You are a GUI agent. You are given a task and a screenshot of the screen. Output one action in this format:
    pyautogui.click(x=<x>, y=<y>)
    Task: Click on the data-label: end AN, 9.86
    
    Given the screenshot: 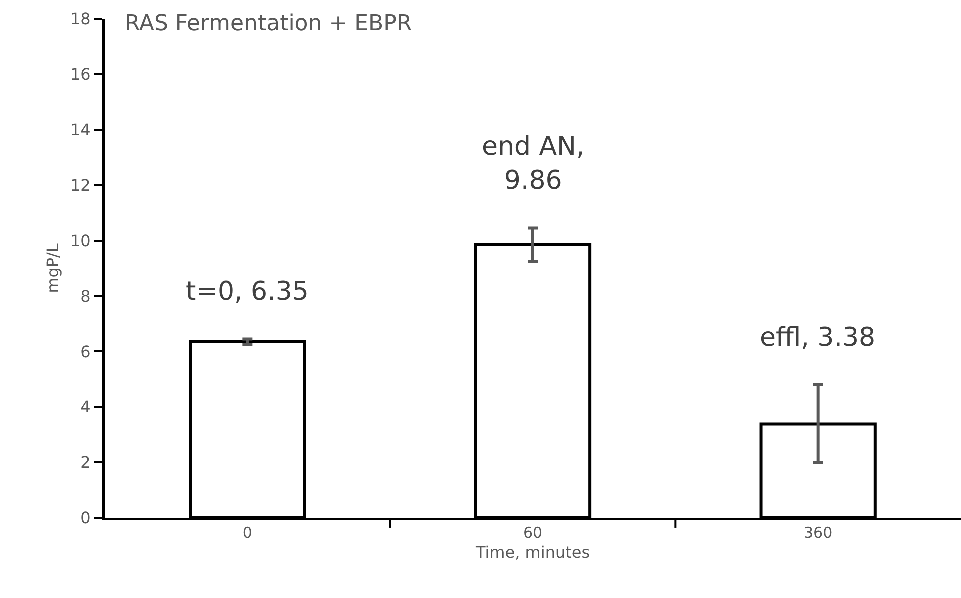 What is the action you would take?
    pyautogui.click(x=533, y=164)
    